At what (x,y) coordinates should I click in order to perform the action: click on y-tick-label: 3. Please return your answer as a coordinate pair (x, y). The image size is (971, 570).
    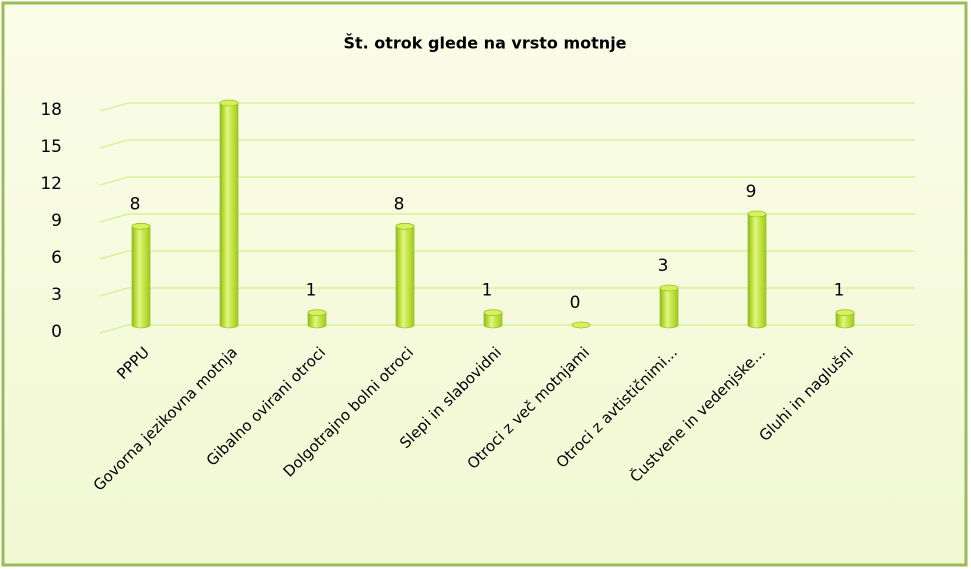
    Looking at the image, I should click on (56, 295).